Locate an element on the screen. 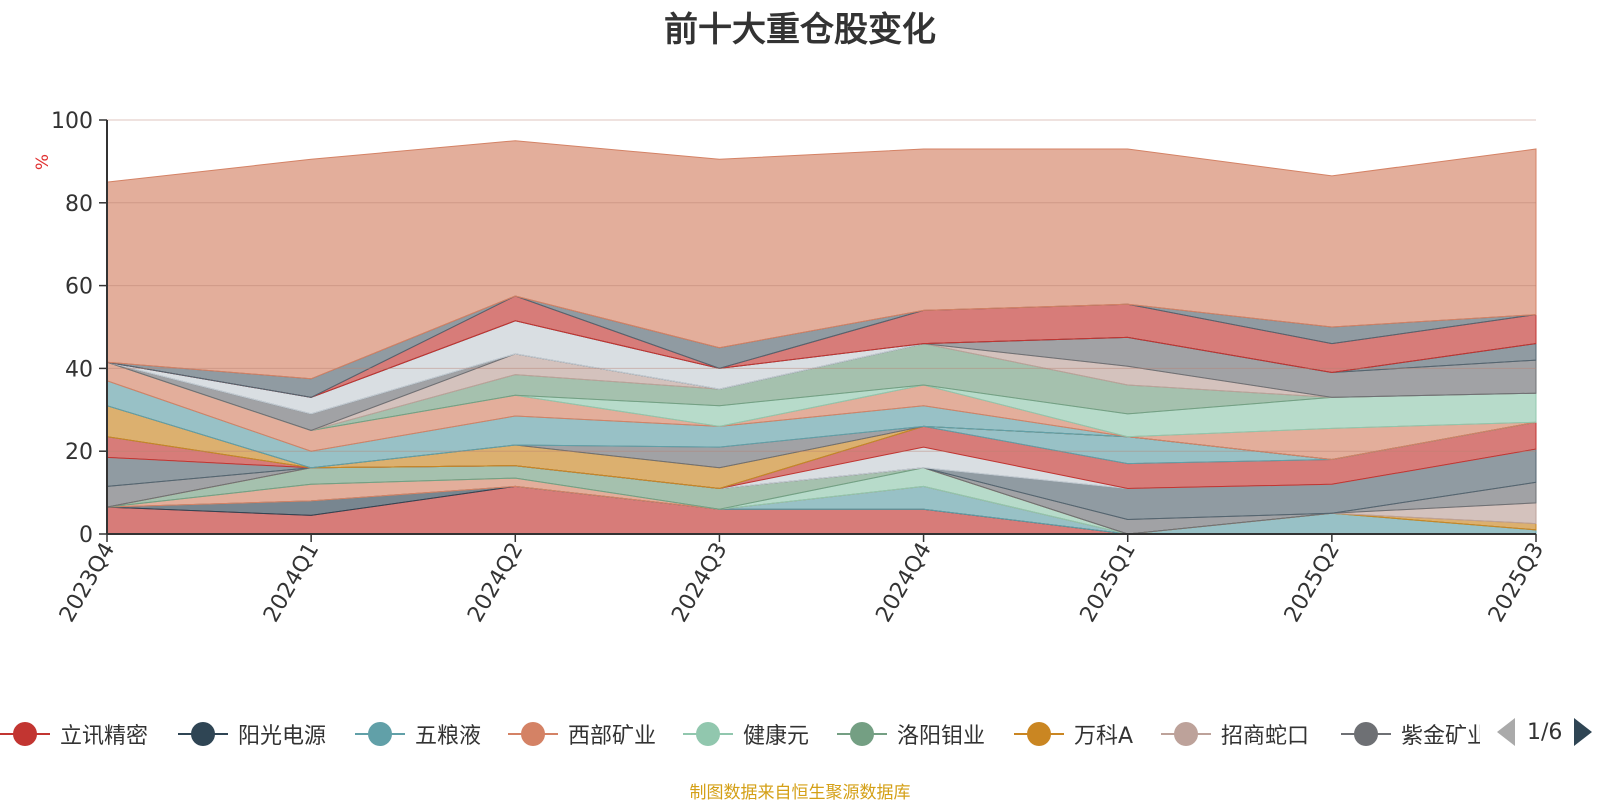 This screenshot has width=1600, height=803. x-tick-label: 2023Q4 is located at coordinates (87, 583).